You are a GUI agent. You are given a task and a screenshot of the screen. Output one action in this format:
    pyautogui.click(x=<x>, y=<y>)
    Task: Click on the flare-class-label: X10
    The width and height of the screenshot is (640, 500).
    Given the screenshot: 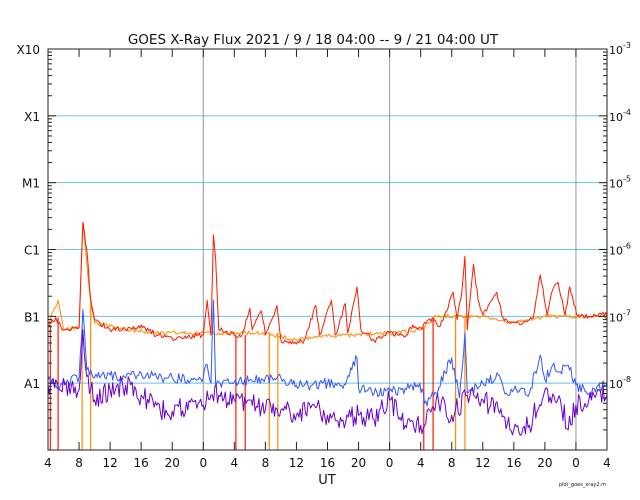 What is the action you would take?
    pyautogui.click(x=29, y=50)
    